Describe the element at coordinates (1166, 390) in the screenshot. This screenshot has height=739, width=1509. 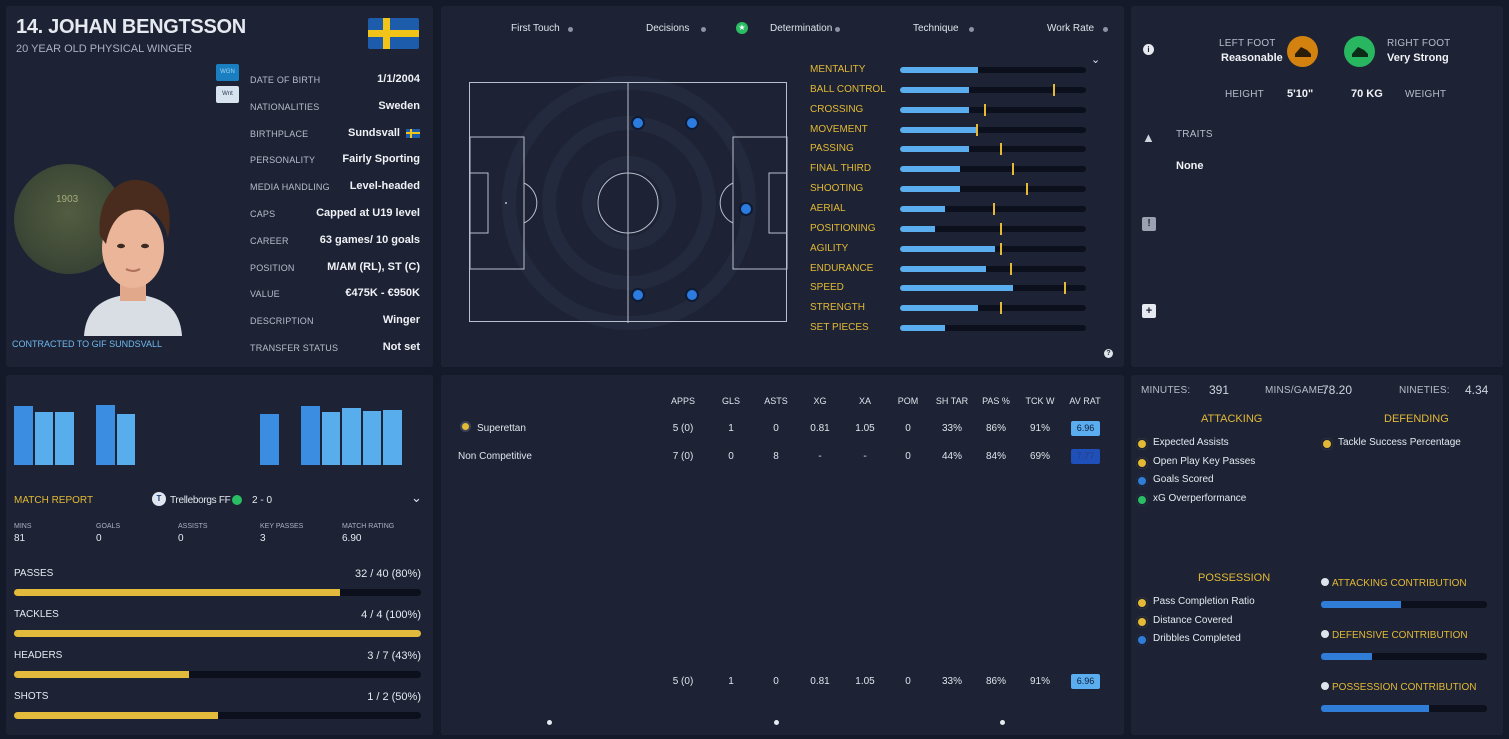
I see `minutes-label: MINUTES:` at that location.